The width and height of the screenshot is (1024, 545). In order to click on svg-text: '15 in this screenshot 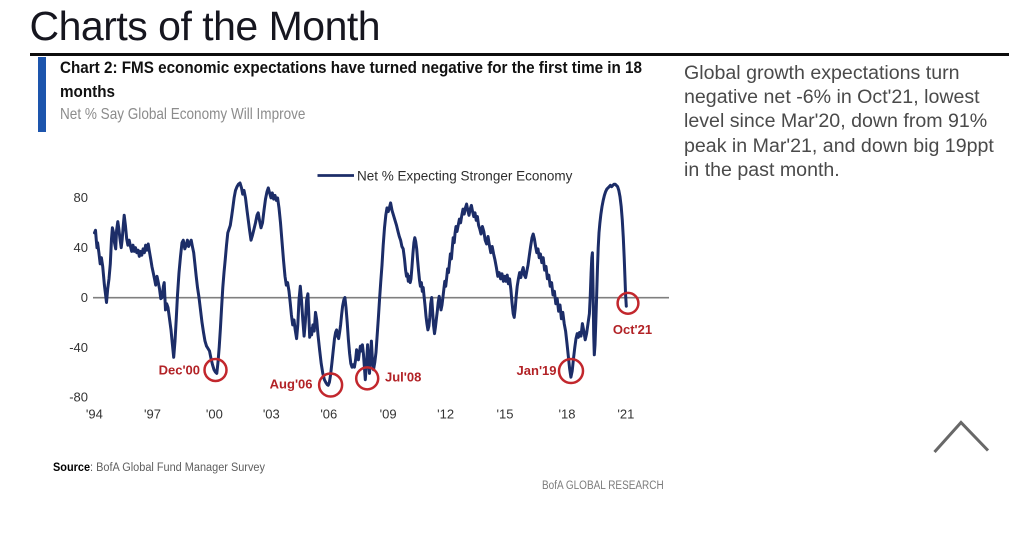, I will do `click(505, 414)`.